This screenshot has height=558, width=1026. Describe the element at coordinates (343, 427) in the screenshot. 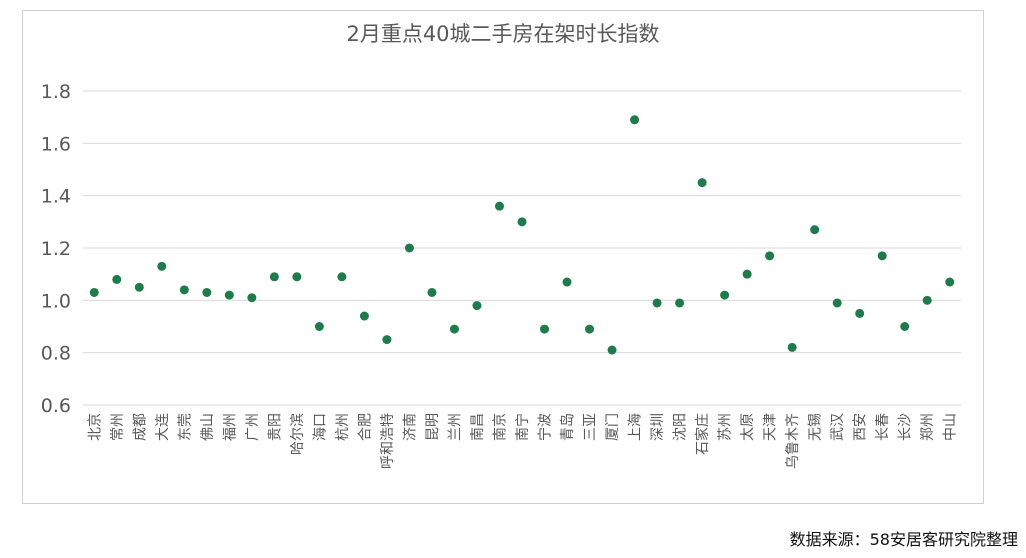

I see `x-tick-label: 杭州` at that location.